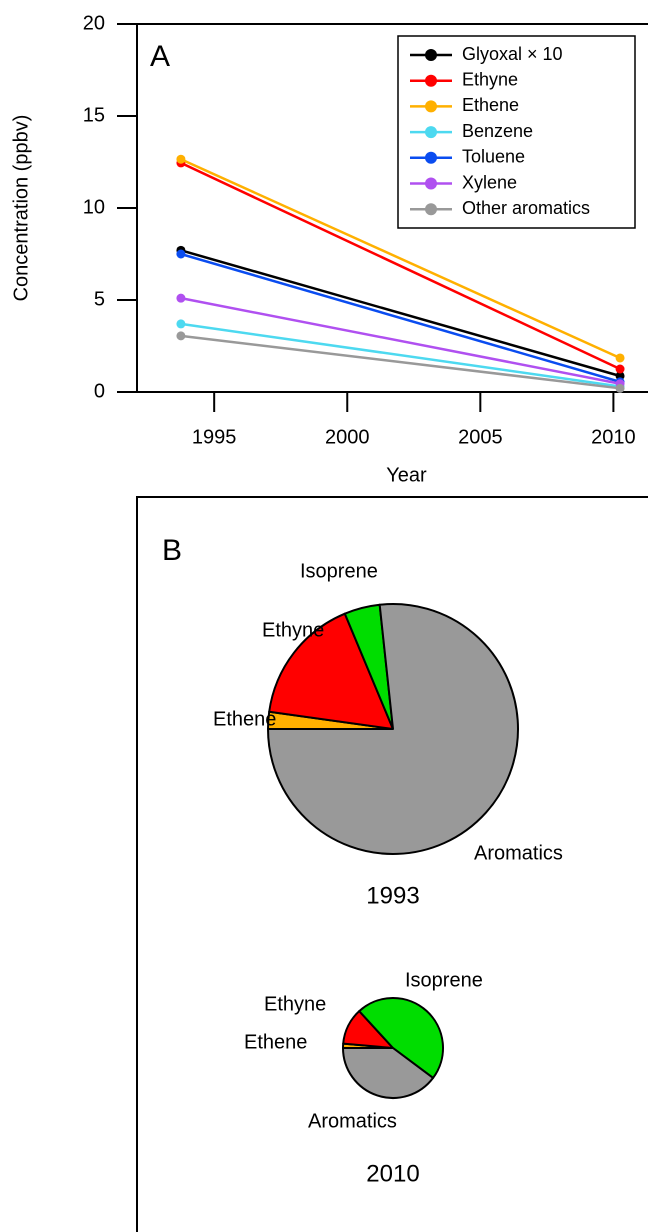  What do you see at coordinates (172, 550) in the screenshot?
I see `panel-label: B` at bounding box center [172, 550].